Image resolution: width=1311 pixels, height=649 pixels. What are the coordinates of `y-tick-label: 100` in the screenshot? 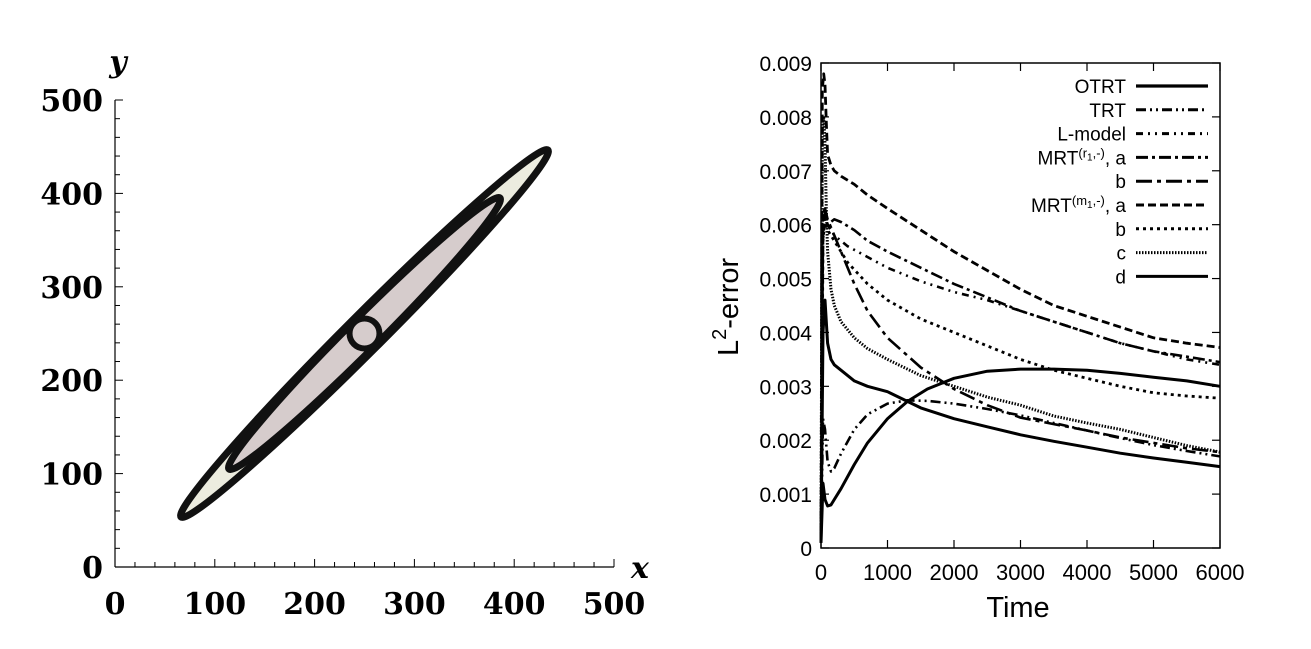 It's located at (71, 475).